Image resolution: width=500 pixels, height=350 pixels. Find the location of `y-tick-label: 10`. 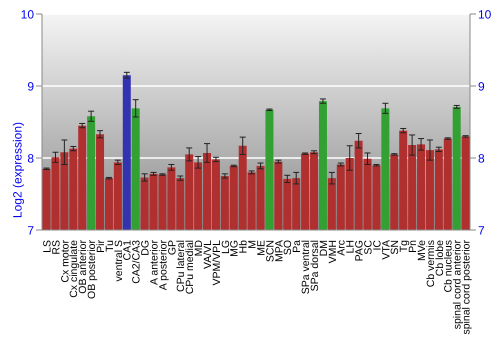

y-tick-label: 10 is located at coordinates (27, 14).